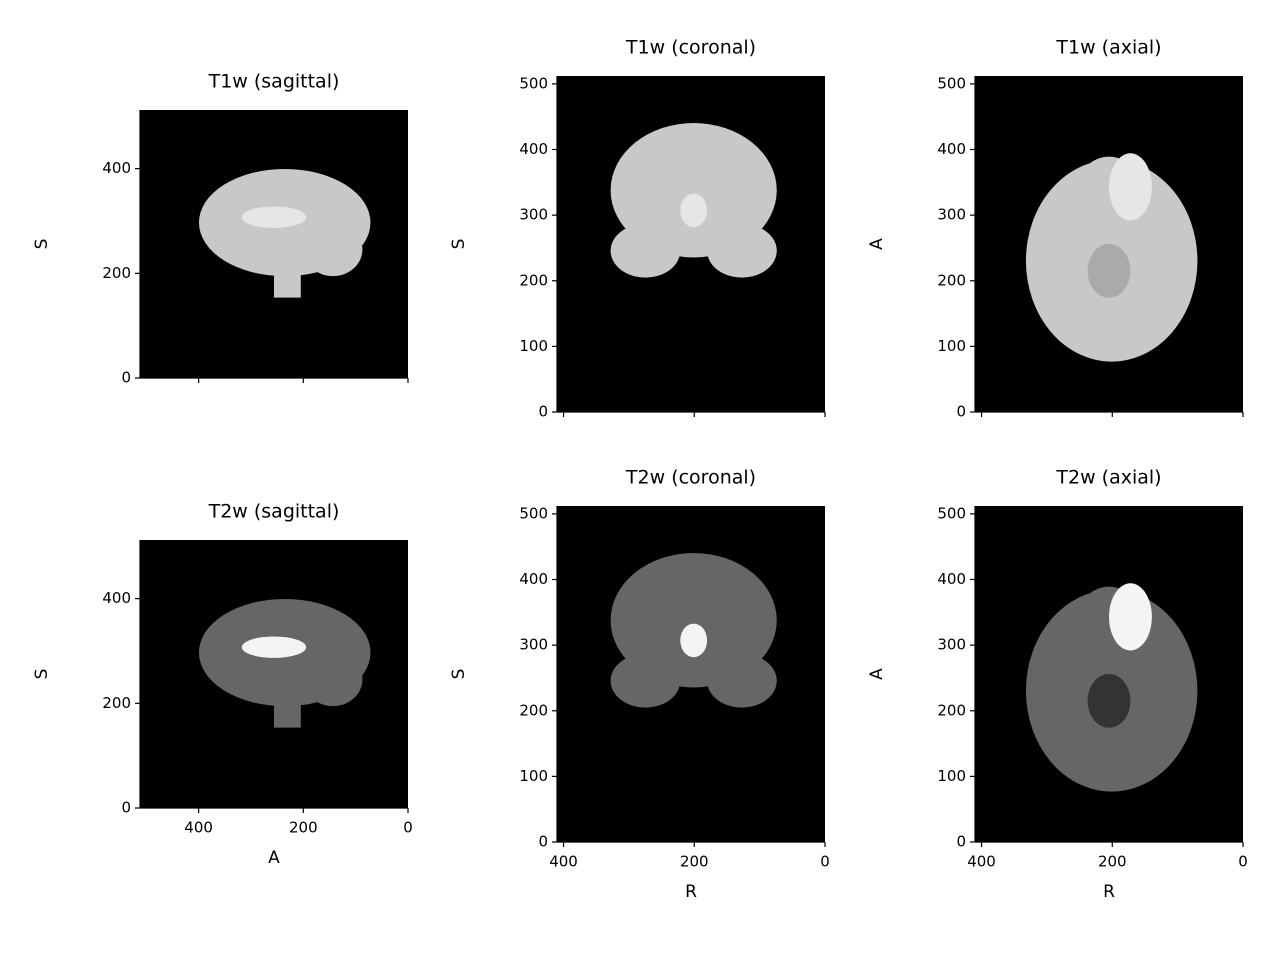 The width and height of the screenshot is (1280, 960). I want to click on panel-title: T1w (coronal), so click(690, 48).